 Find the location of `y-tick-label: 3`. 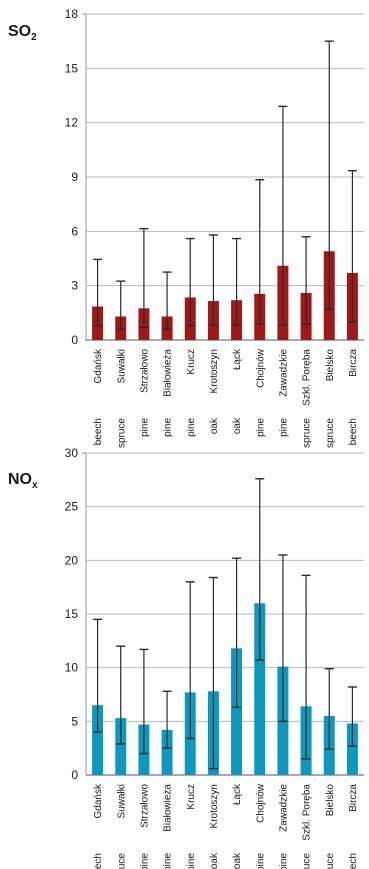

y-tick-label: 3 is located at coordinates (74, 286).